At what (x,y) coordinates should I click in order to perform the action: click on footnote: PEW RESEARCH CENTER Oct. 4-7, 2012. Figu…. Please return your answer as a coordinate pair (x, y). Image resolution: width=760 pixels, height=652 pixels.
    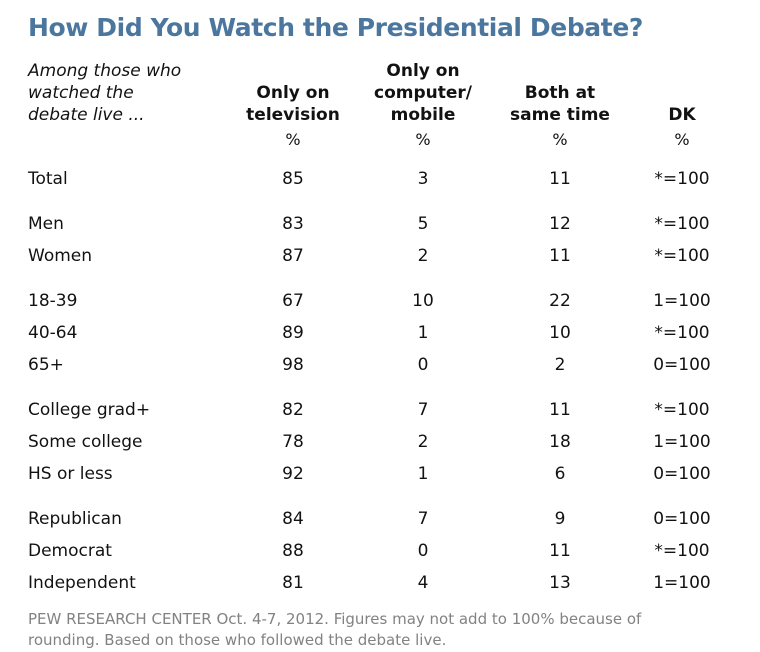
    Looking at the image, I should click on (380, 630).